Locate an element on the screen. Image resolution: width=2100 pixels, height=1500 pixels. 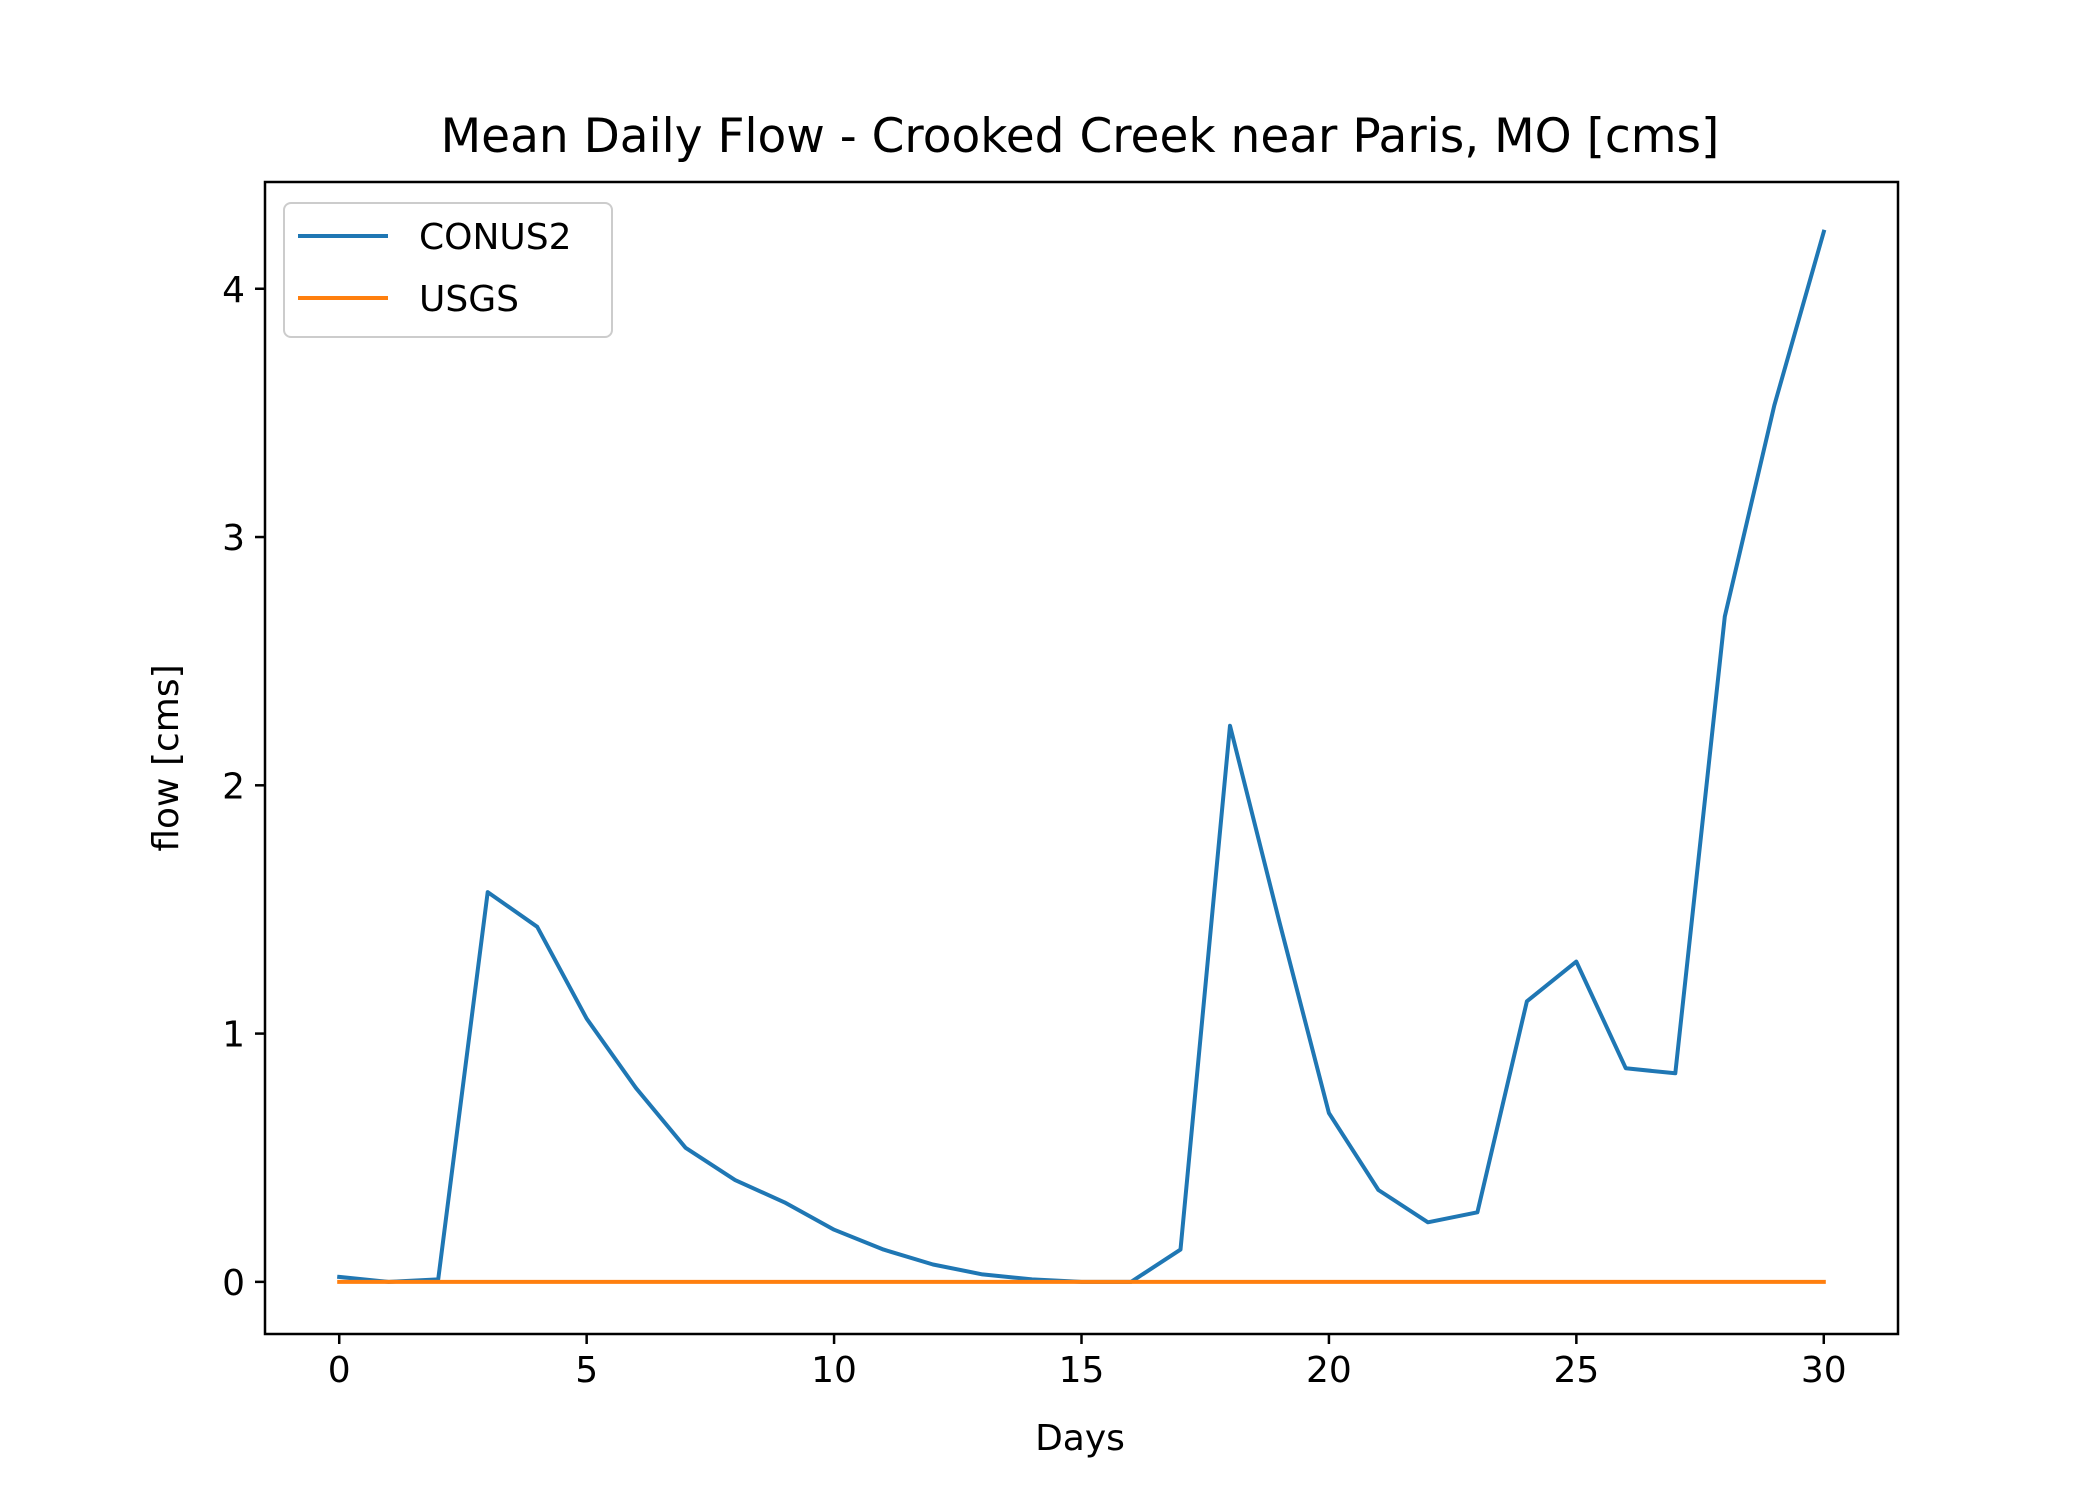
legend-label-usgs: USGS is located at coordinates (469, 299).